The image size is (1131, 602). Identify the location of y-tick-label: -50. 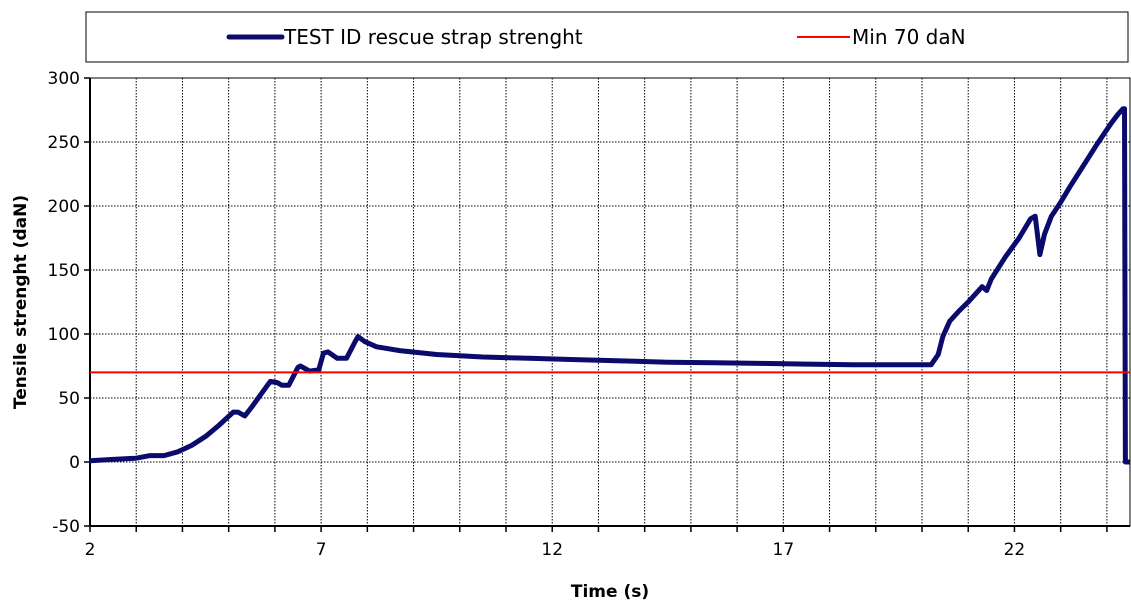
(66, 527).